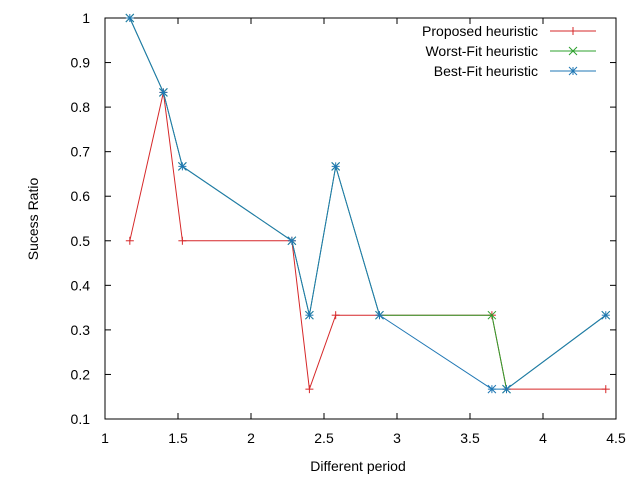 The height and width of the screenshot is (485, 640). What do you see at coordinates (81, 107) in the screenshot?
I see `y-tick-label: 0.8` at bounding box center [81, 107].